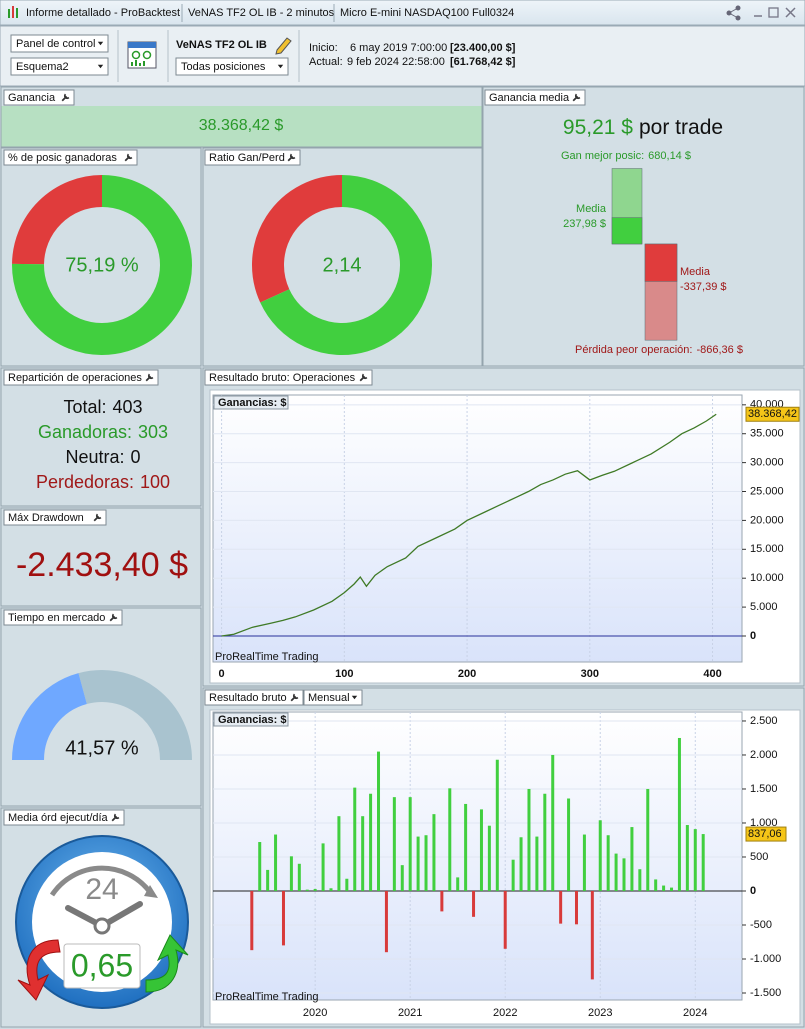 This screenshot has width=805, height=1029. Describe the element at coordinates (221, 45) in the screenshot. I see `system-name: VeNAS TF2 OL IB` at that location.